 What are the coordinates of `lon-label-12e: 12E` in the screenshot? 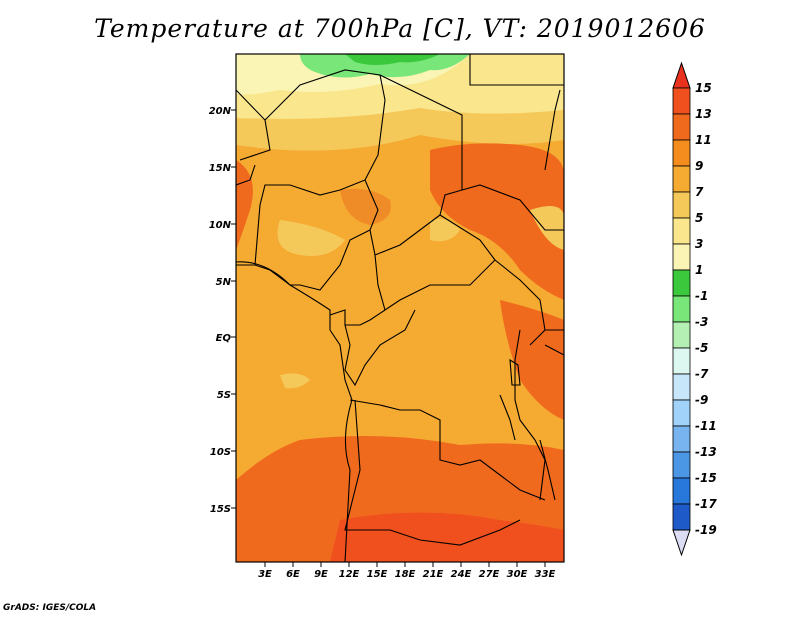 It's located at (349, 574).